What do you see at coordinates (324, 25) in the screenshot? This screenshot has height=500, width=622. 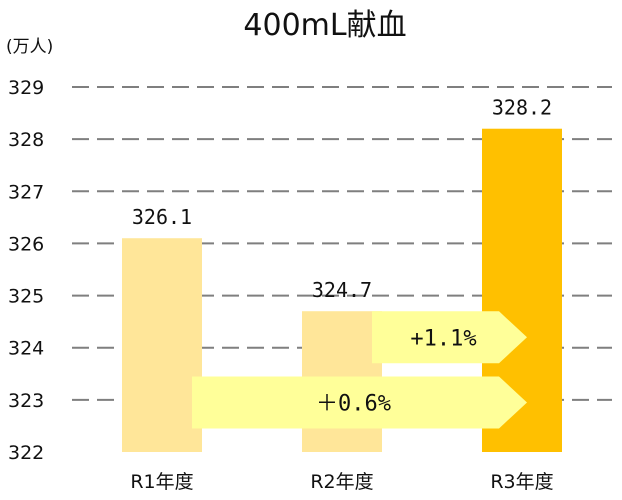 I see `chart-title: 400mL献血` at bounding box center [324, 25].